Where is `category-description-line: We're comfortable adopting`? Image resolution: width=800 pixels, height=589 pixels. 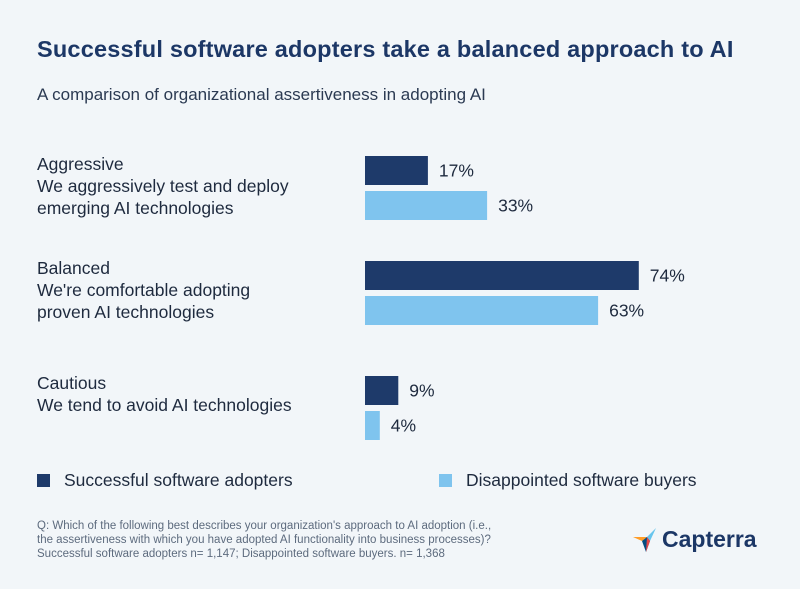
category-description-line: We're comfortable adopting is located at coordinates (144, 290).